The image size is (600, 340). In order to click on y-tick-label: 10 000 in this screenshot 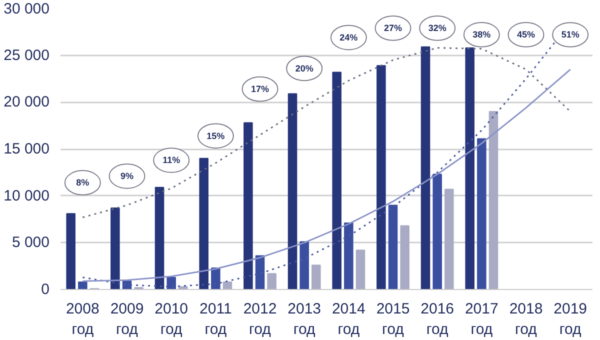, I will do `click(27, 195)`.